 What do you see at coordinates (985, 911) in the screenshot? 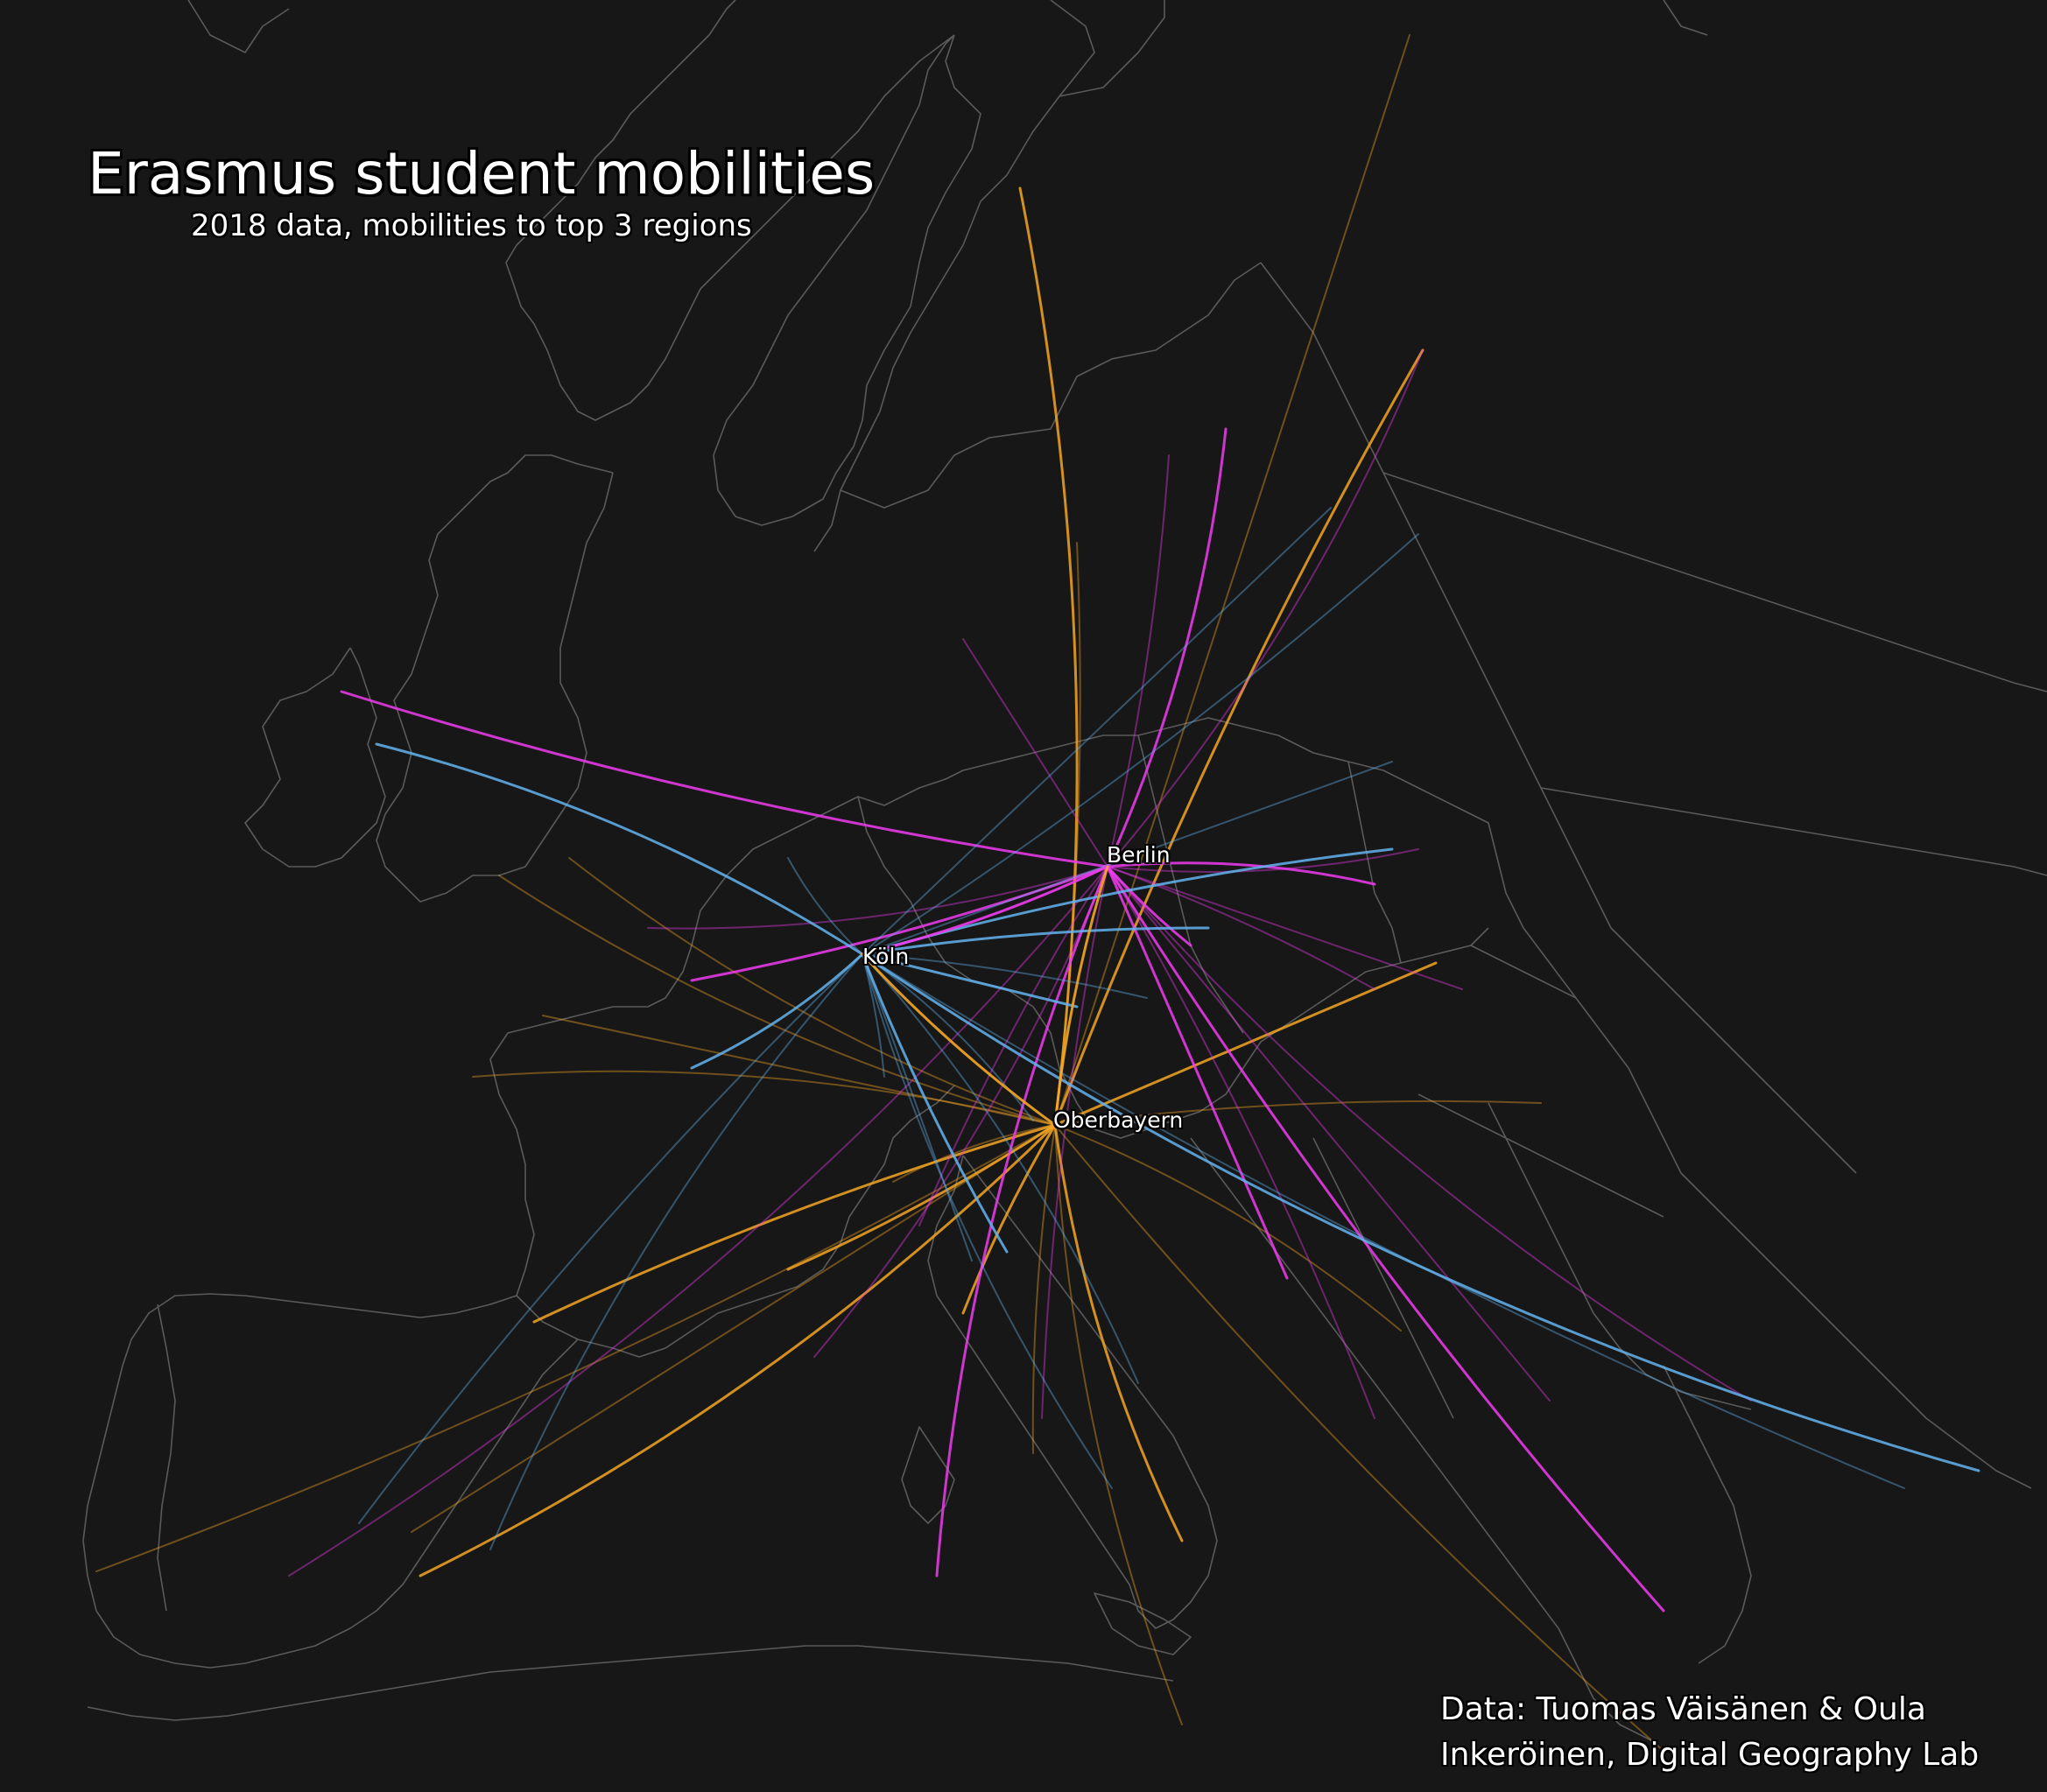
I see `flow-line-hub-koln-berlin` at bounding box center [985, 911].